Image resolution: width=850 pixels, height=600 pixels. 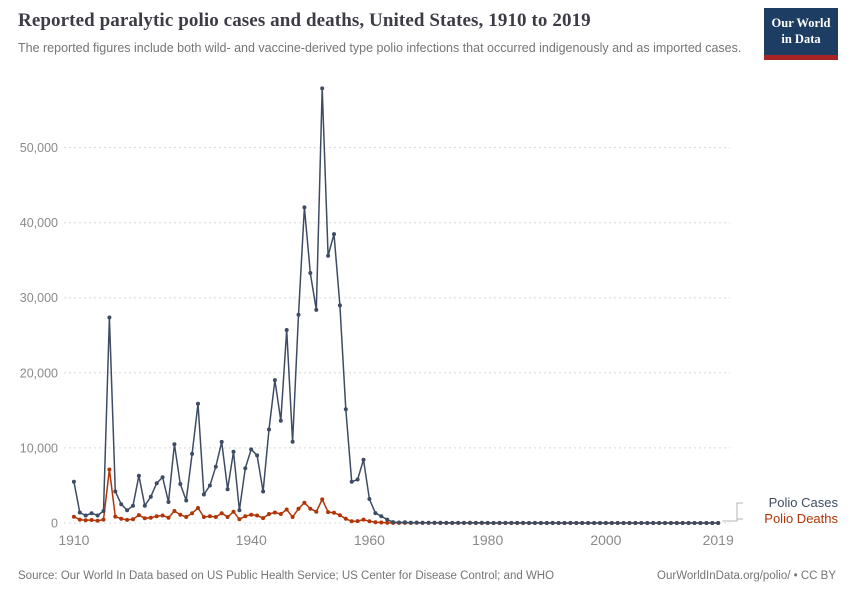 What do you see at coordinates (39, 448) in the screenshot?
I see `svg-text: 10,000` at bounding box center [39, 448].